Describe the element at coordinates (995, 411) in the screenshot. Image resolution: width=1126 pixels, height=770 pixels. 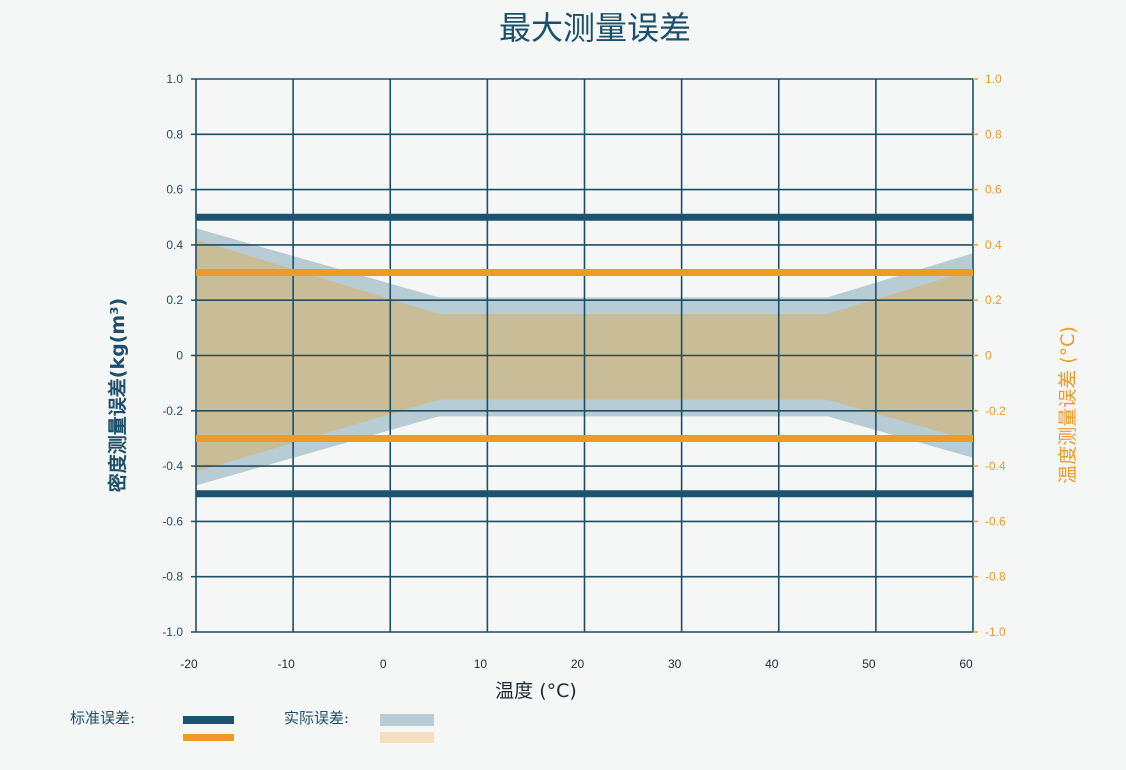
I see `y-tick-label-right: -0.2` at that location.